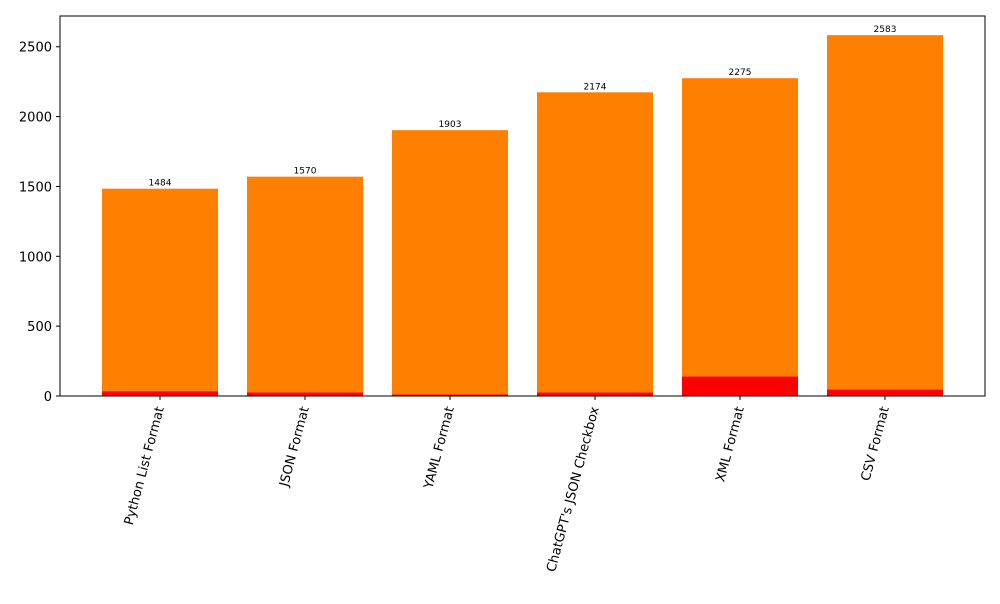 Image resolution: width=1000 pixels, height=604 pixels. I want to click on x-tick-label: CSV Format, so click(876, 443).